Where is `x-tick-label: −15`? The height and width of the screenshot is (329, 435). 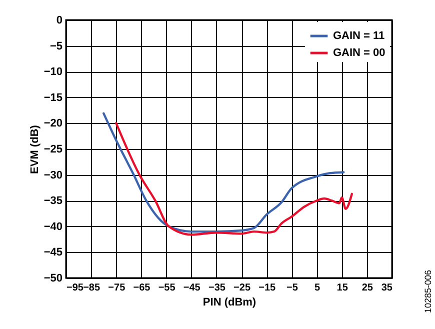 x-tick-label: −15 is located at coordinates (267, 288).